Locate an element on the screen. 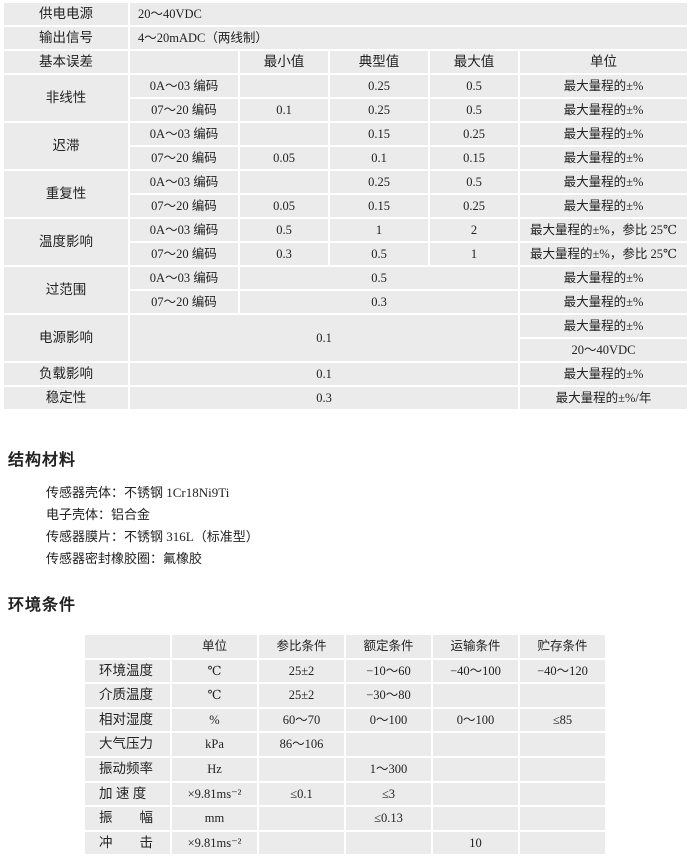  table-row: 07～20 编码 0.3 0.5 1 最大量程的±%，参比 25℃ is located at coordinates (345, 254).